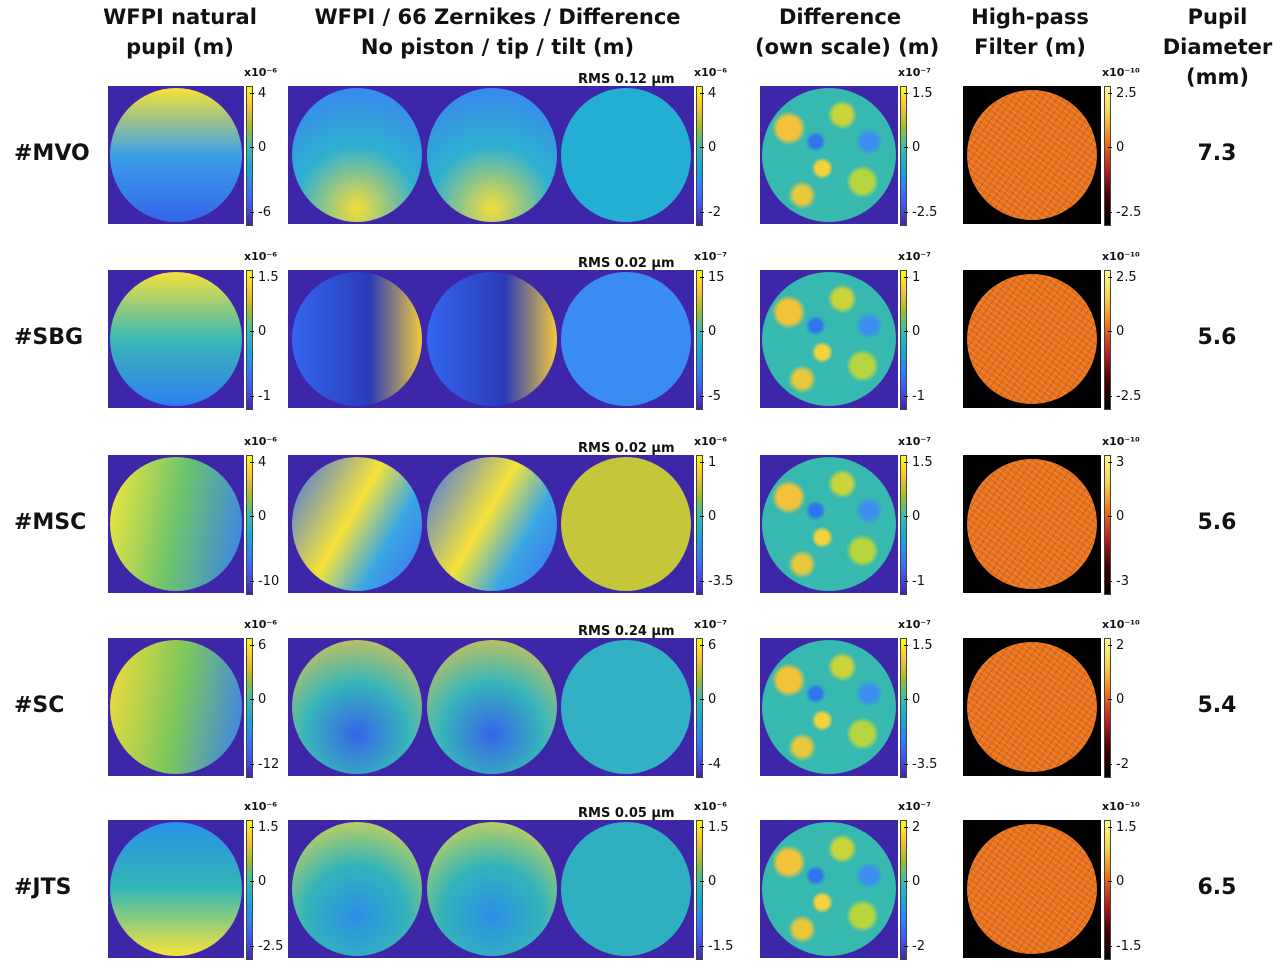 The width and height of the screenshot is (1280, 967). Describe the element at coordinates (1217, 47) in the screenshot. I see `header-pupil-diameter: Pupil Diameter (mm)` at that location.